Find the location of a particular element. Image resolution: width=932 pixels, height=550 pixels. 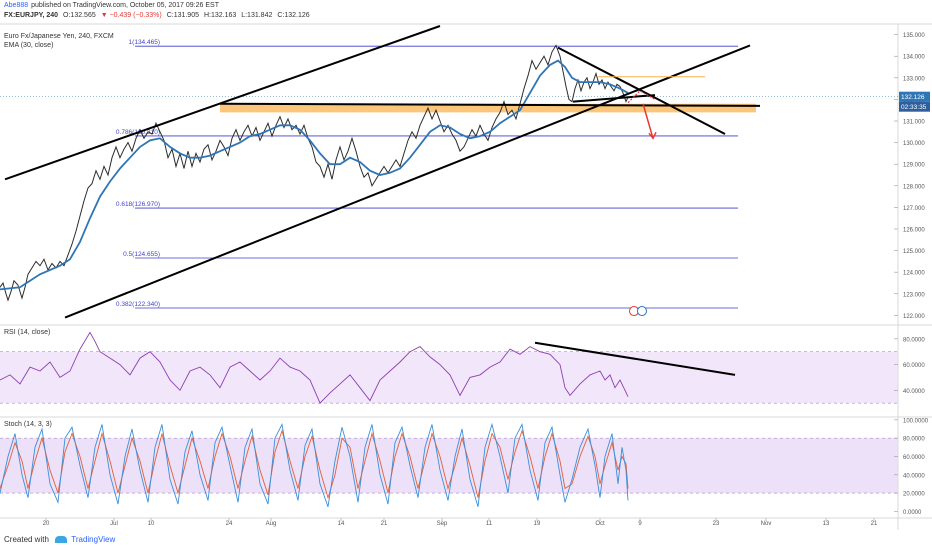

stoch-legend: Stoch (14, 3, 3) is located at coordinates (28, 424).